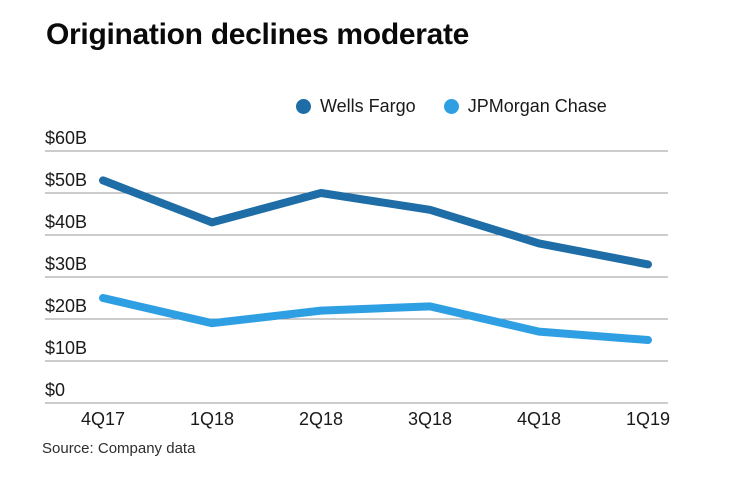  What do you see at coordinates (368, 105) in the screenshot?
I see `legend-label: Wells Fargo` at bounding box center [368, 105].